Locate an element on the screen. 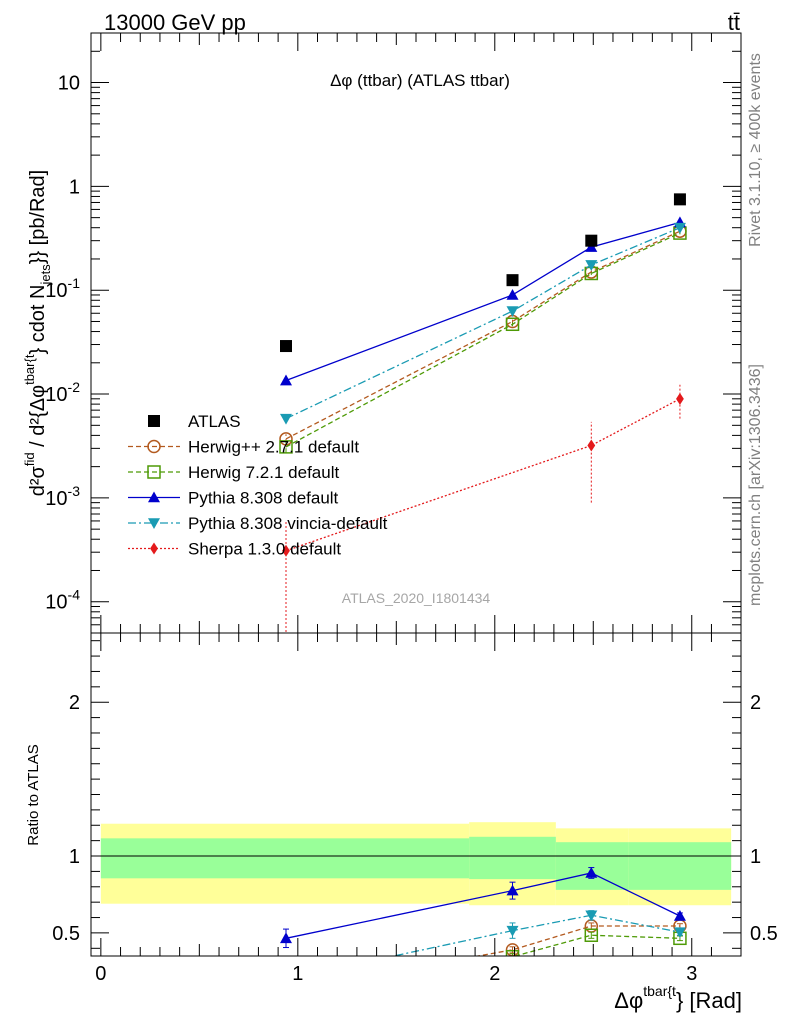  x-tick-label: 2 is located at coordinates (494, 974).